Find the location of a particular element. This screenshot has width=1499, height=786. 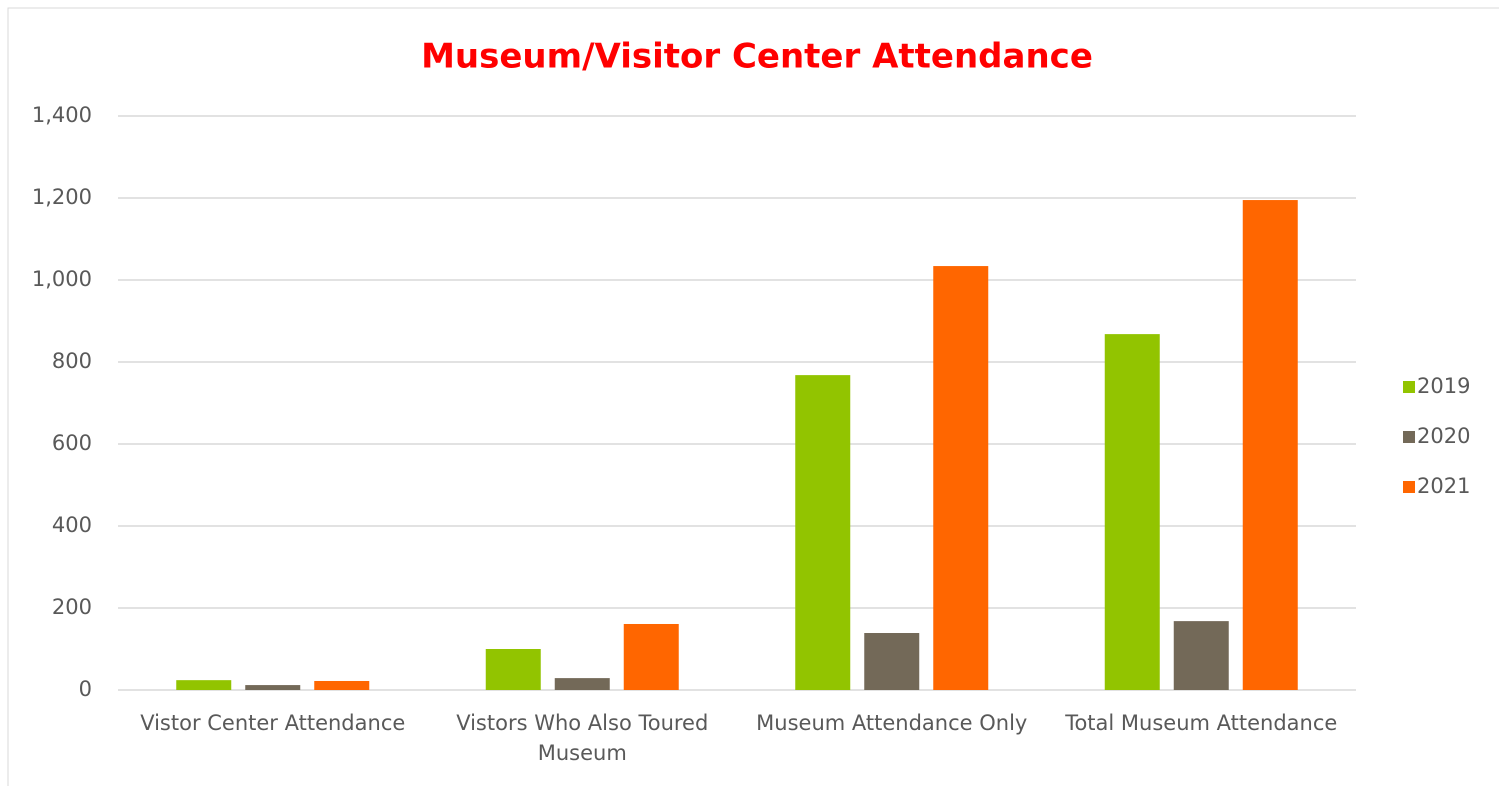

x-tick-label: Vistor Center Attendance is located at coordinates (273, 723).